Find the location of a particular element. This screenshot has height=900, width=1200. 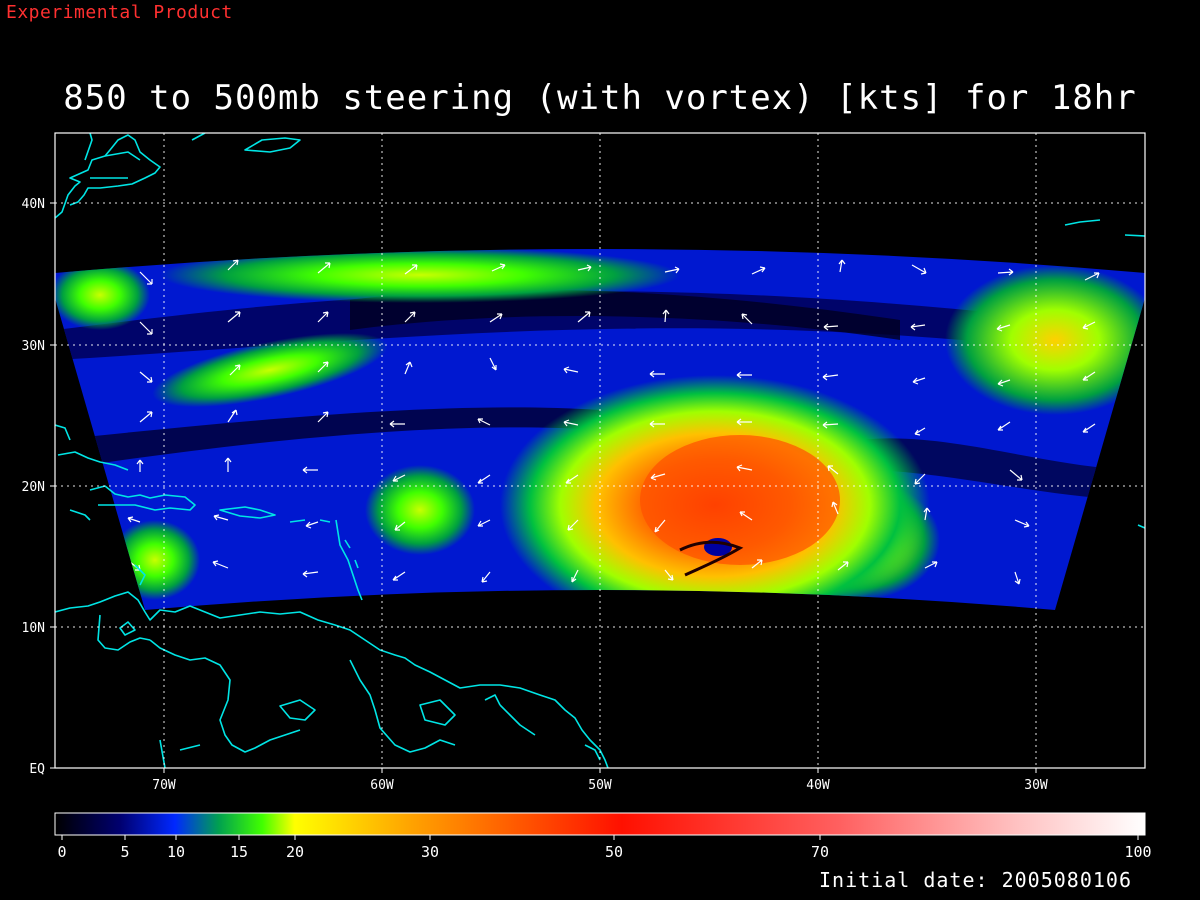

lon-labels: 70W 60W 50W 40W 30W is located at coordinates (600, 785).